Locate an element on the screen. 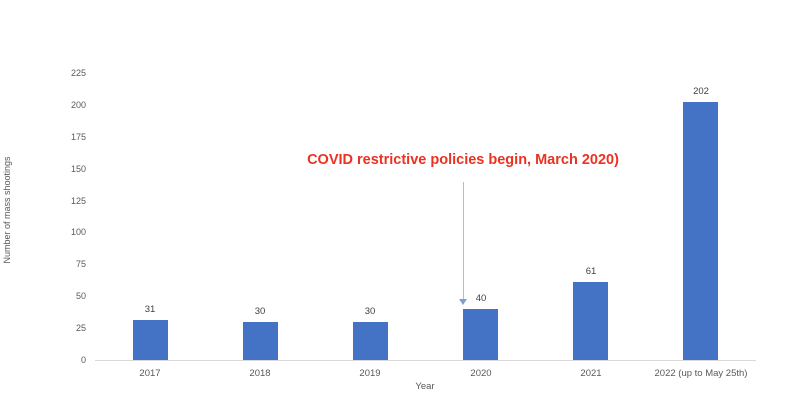 This screenshot has width=800, height=415. y-tick-label: 175 is located at coordinates (78, 136).